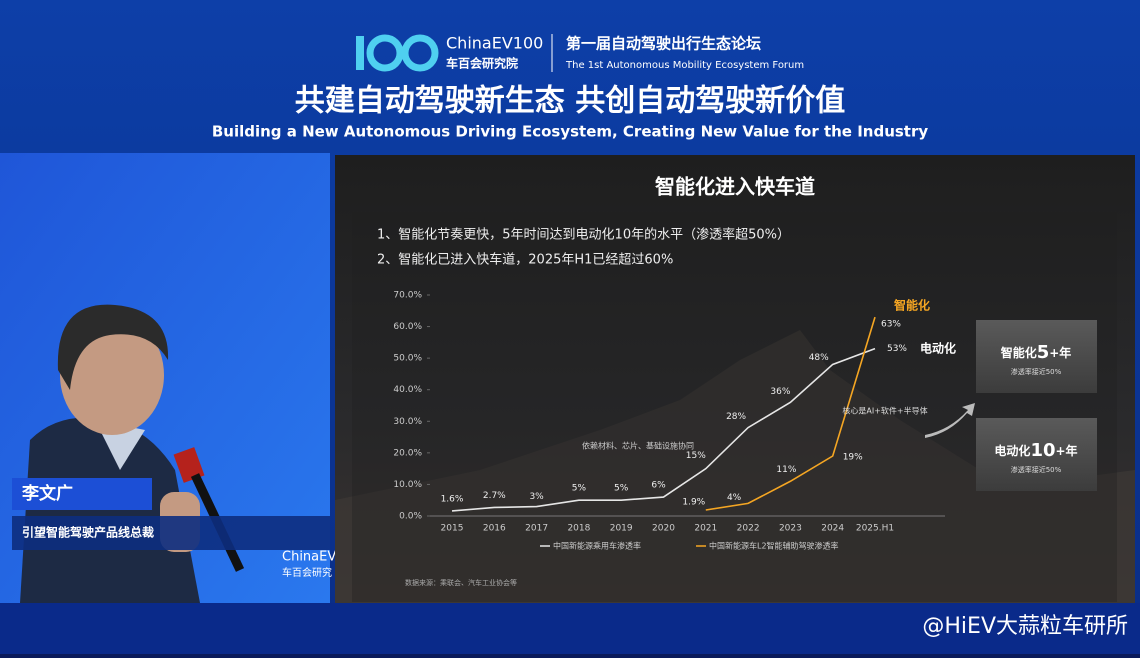 Image resolution: width=1140 pixels, height=658 pixels. I want to click on x-tick-label: 2023, so click(790, 529).